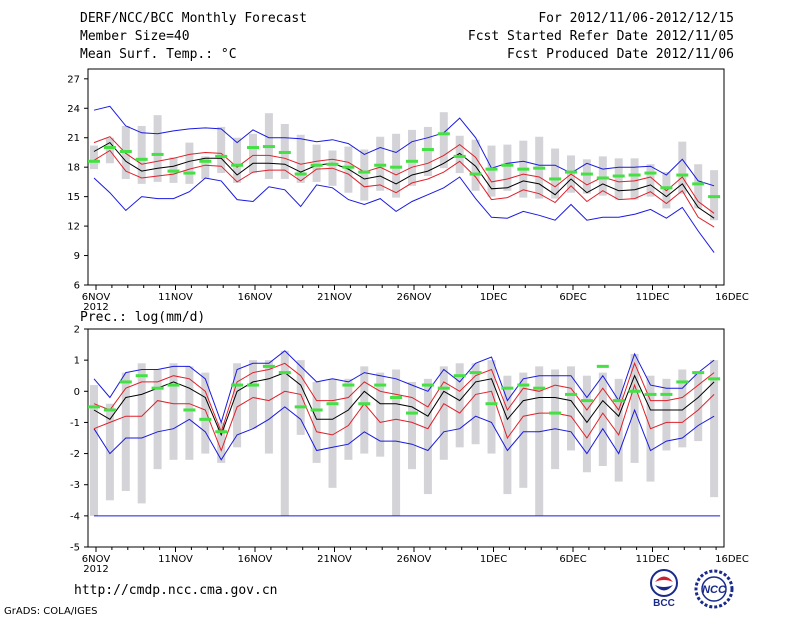  Describe the element at coordinates (75, 485) in the screenshot. I see `y-tick-label: -3` at that location.